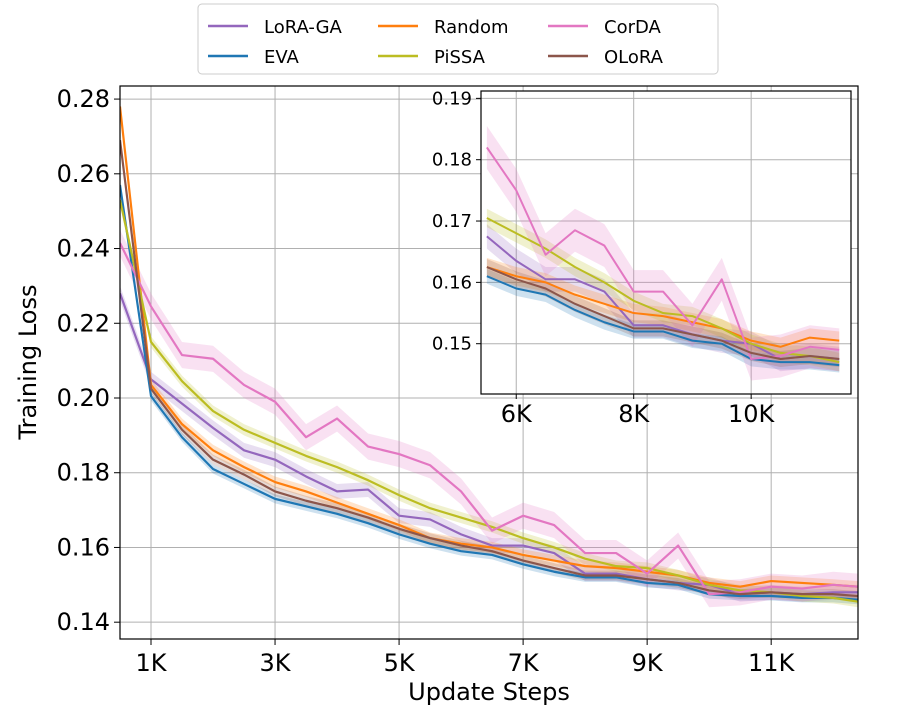 The image size is (897, 724). Describe the element at coordinates (83, 174) in the screenshot. I see `y-tick-label: 0.26` at that location.